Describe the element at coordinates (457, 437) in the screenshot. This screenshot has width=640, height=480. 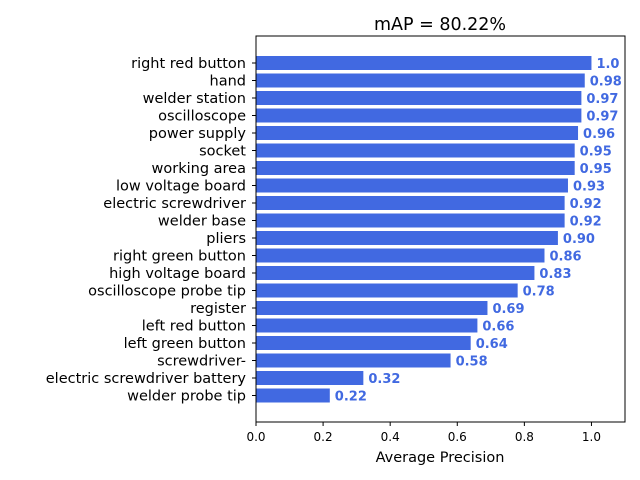
I see `x-tick-label: 0.6` at that location.